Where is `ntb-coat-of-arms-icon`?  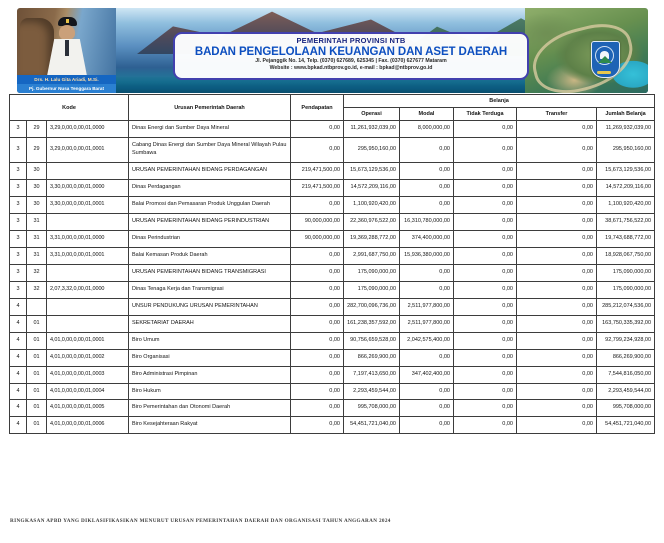
ntb-coat-of-arms-icon is located at coordinates (605, 59).